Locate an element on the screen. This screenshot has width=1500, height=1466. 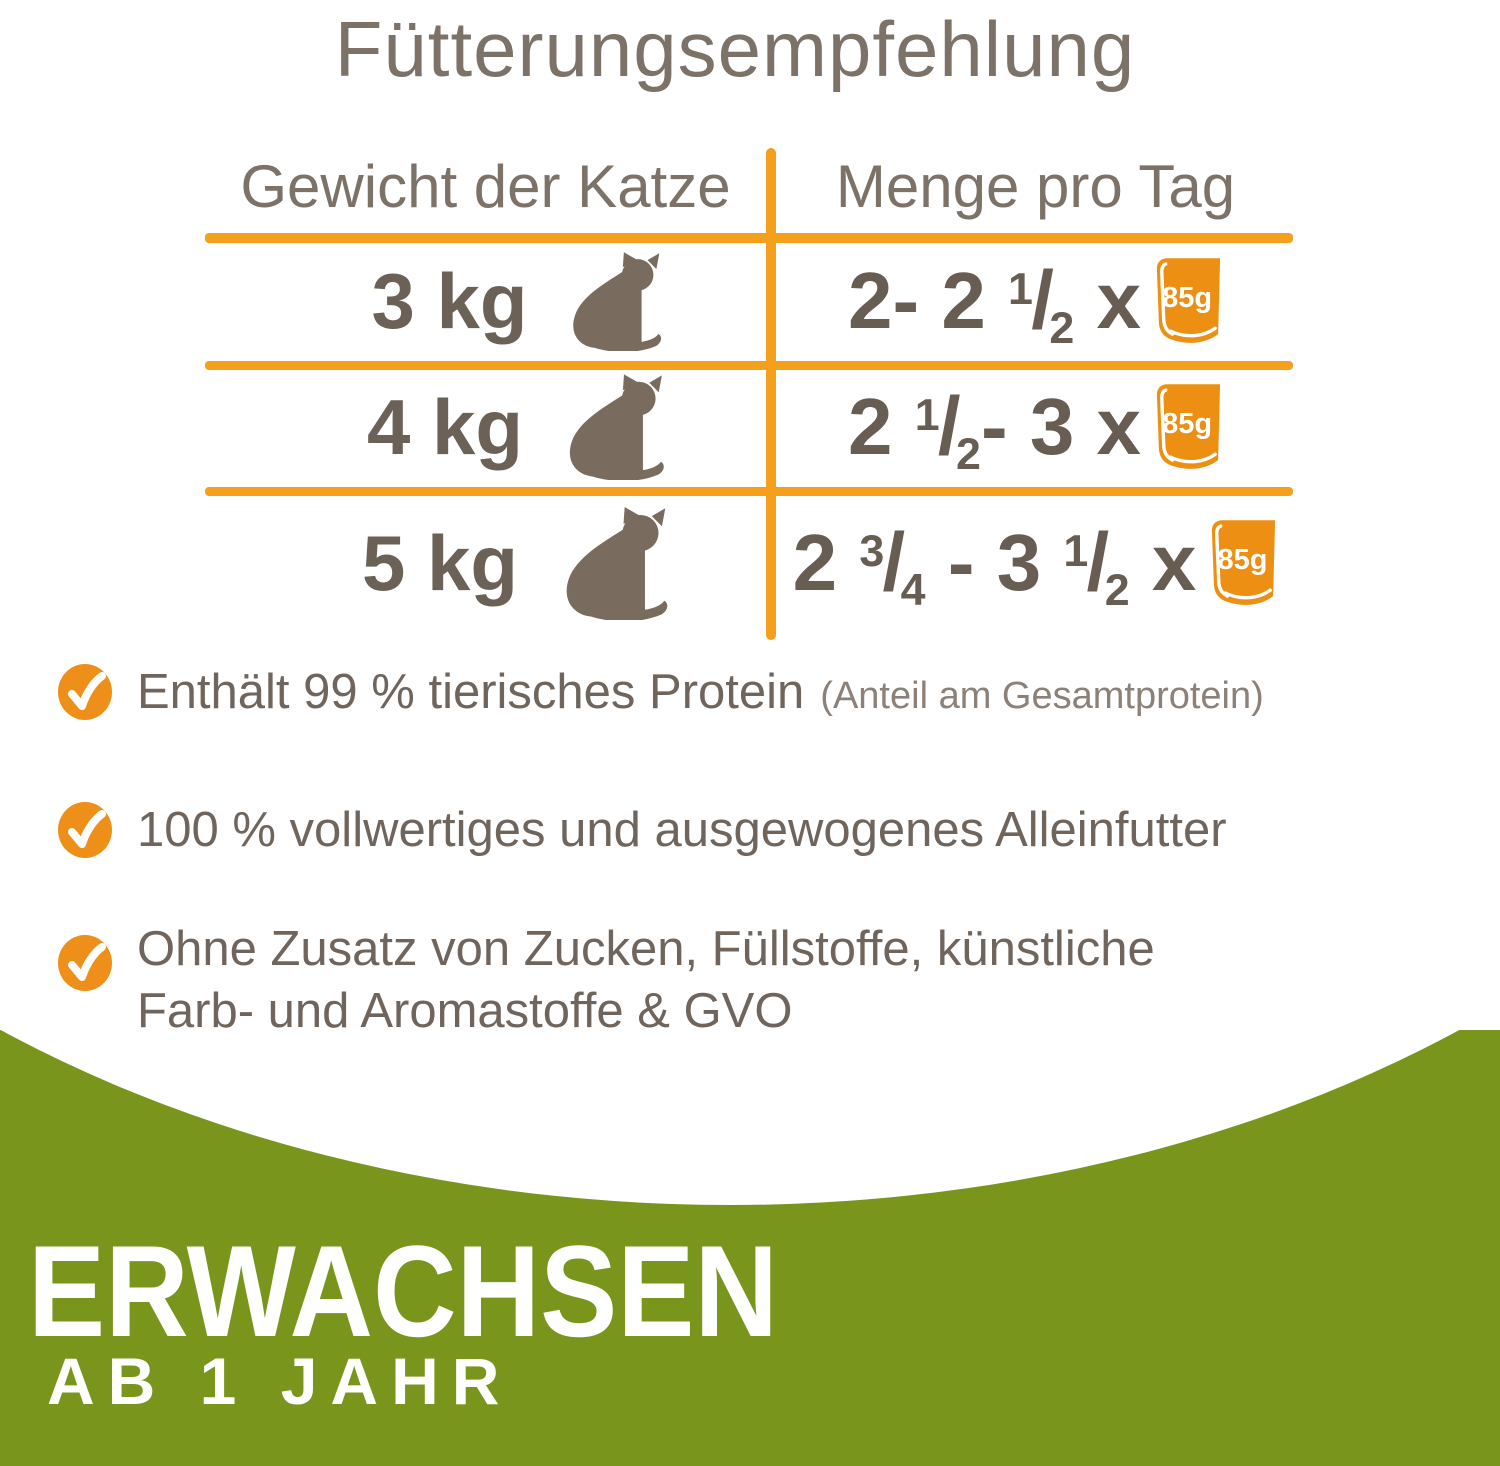
age-group-headline: ERWACHSEN is located at coordinates (403, 1291).